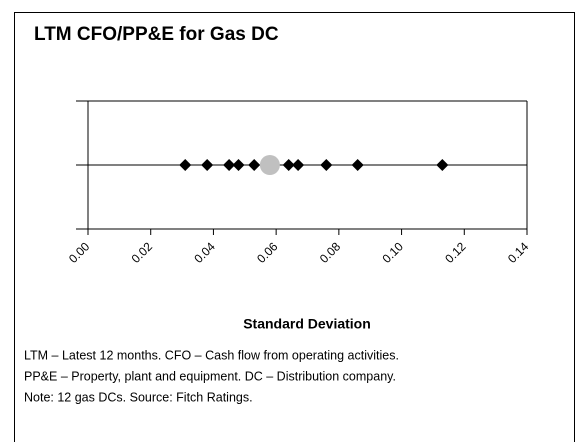 This screenshot has height=442, width=585. I want to click on x-axis-label: Standard Deviation, so click(307, 324).